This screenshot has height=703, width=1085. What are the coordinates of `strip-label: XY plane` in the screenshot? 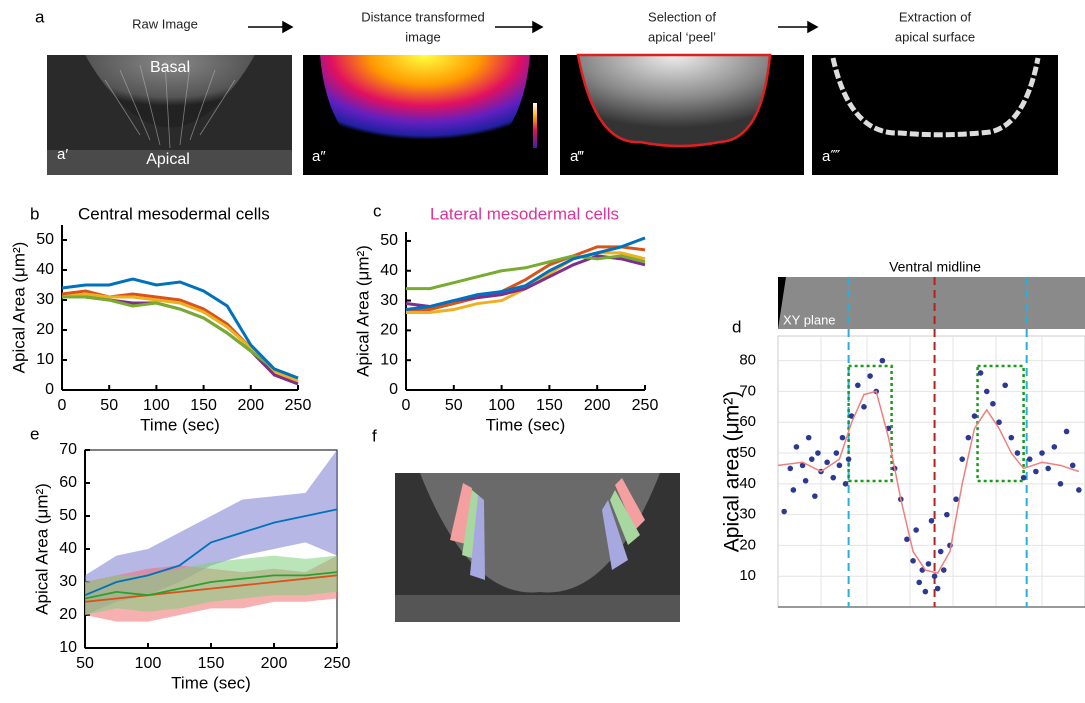 It's located at (809, 319).